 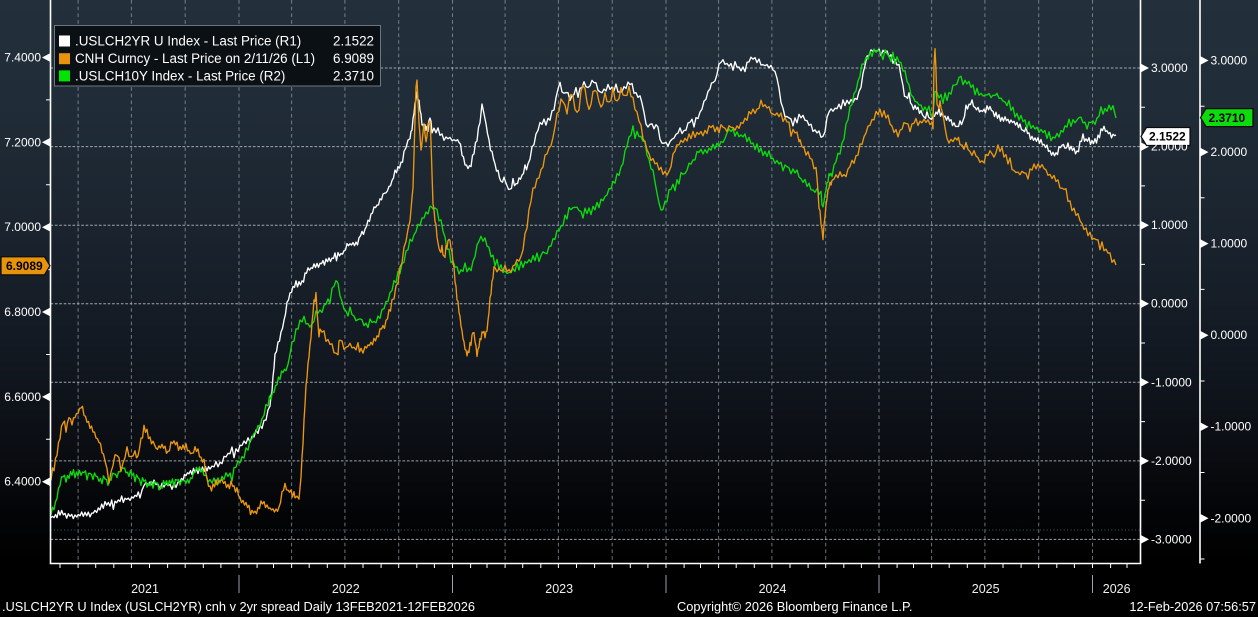 What do you see at coordinates (346, 589) in the screenshot?
I see `svg-text: 2022` at bounding box center [346, 589].